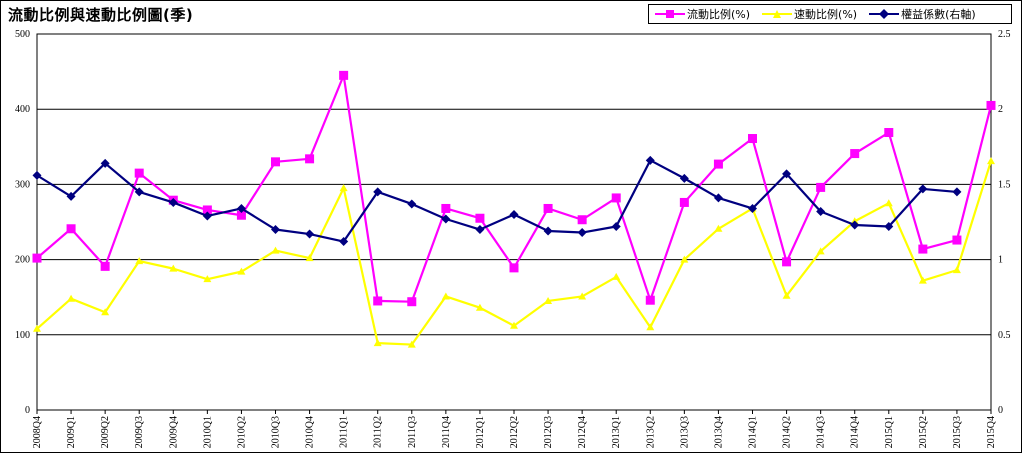 The image size is (1024, 455). What do you see at coordinates (22, 34) in the screenshot?
I see `y-left-tick-label: 500` at bounding box center [22, 34].